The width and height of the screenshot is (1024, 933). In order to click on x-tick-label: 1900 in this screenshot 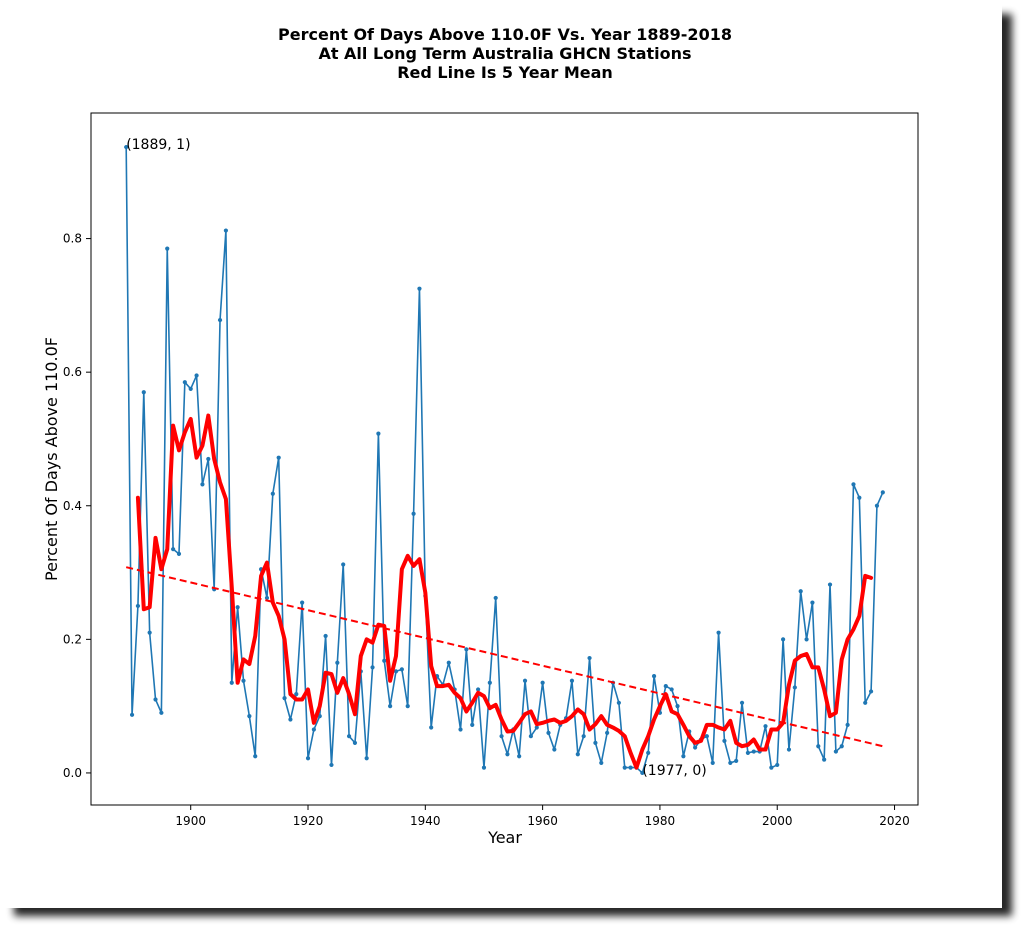, I will do `click(190, 821)`.